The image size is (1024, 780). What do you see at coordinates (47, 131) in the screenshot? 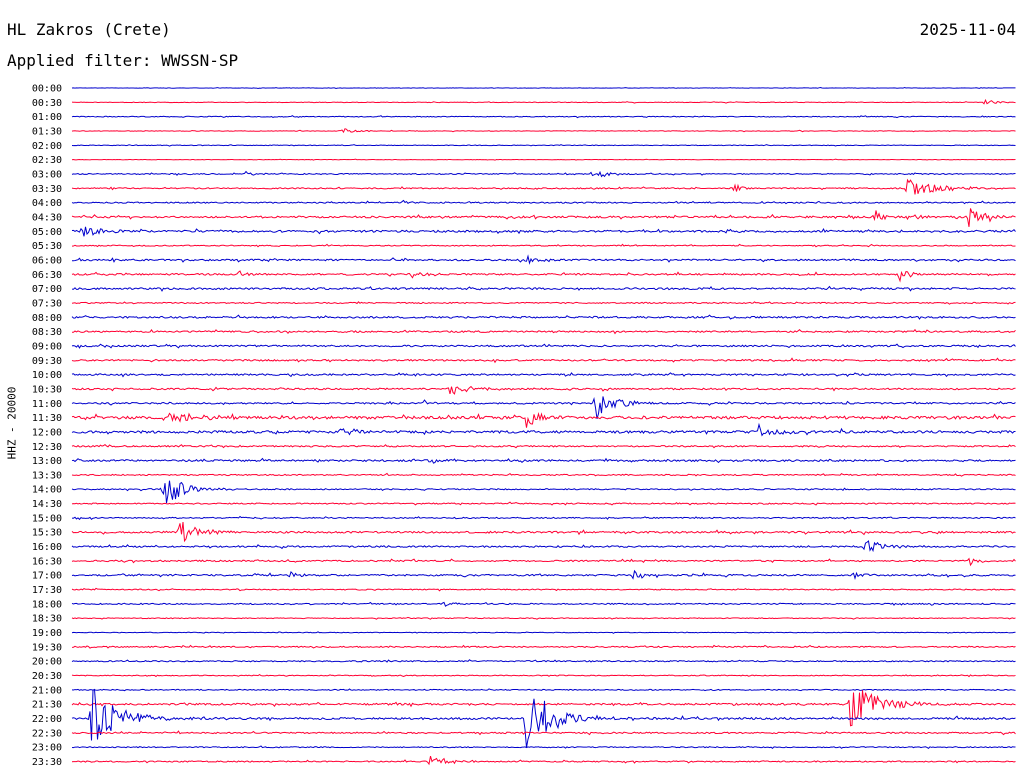
I see `hour-label-0130: 01:30` at bounding box center [47, 131].